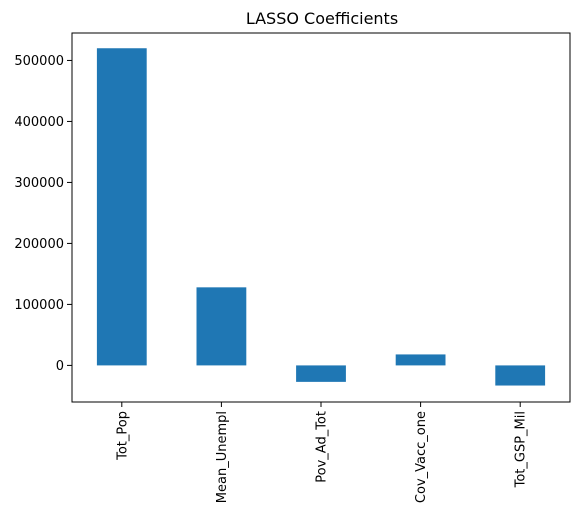  What do you see at coordinates (39, 244) in the screenshot?
I see `y-tick-label: 200000` at bounding box center [39, 244].